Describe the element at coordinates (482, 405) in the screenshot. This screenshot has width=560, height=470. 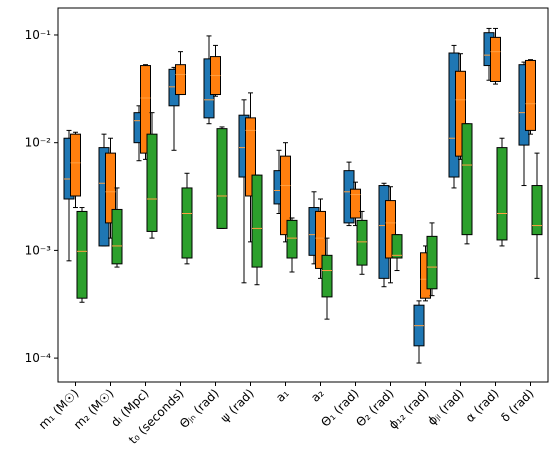
I see `x-tick-label: α (rad)` at that location.